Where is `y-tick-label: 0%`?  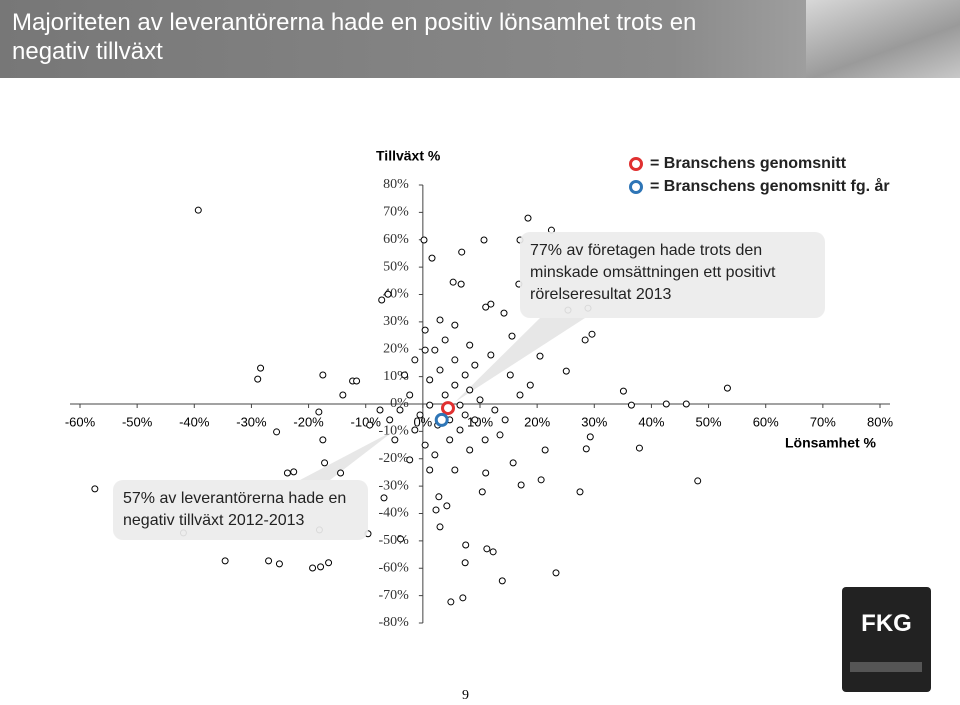
y-tick-label: 0% is located at coordinates (399, 403).